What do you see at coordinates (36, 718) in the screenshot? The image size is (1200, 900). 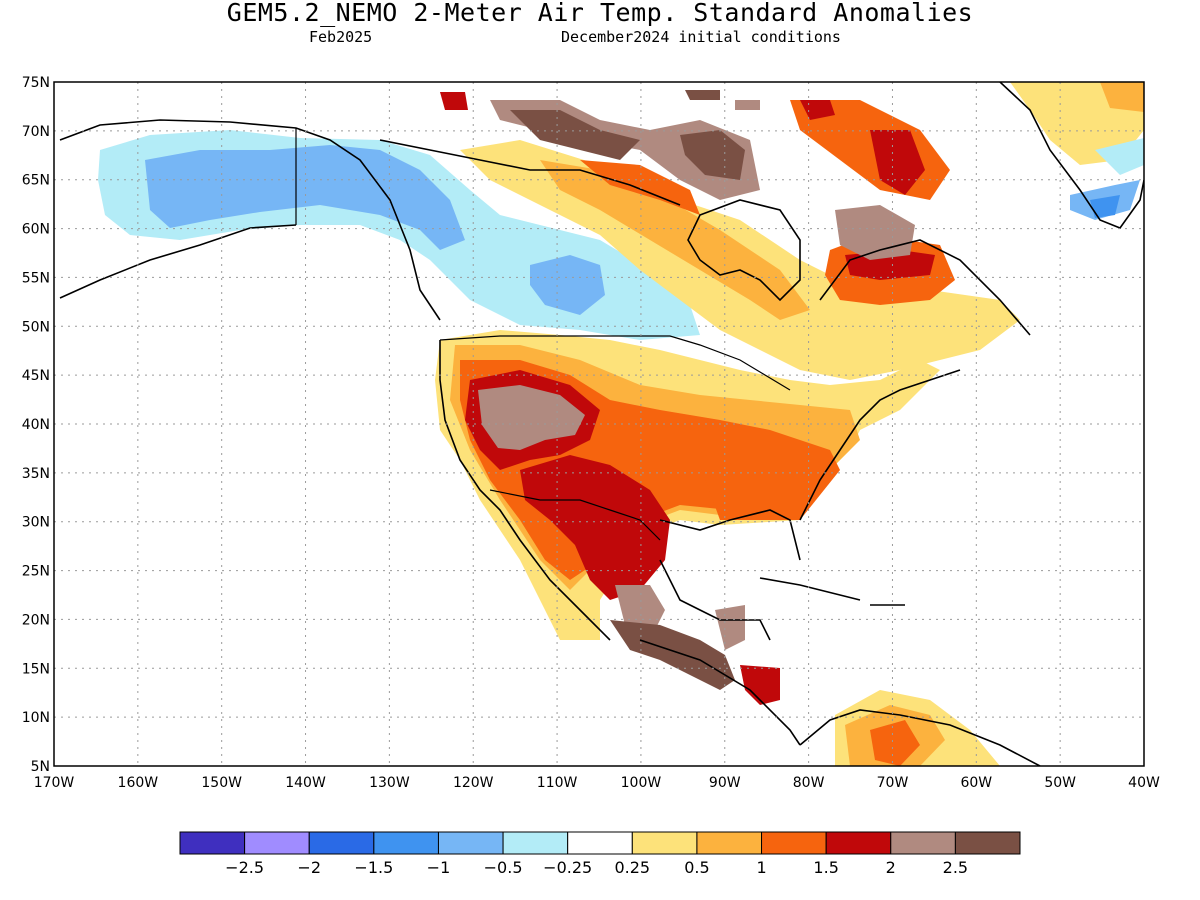 I see `latitude-label: 10N` at bounding box center [36, 718].